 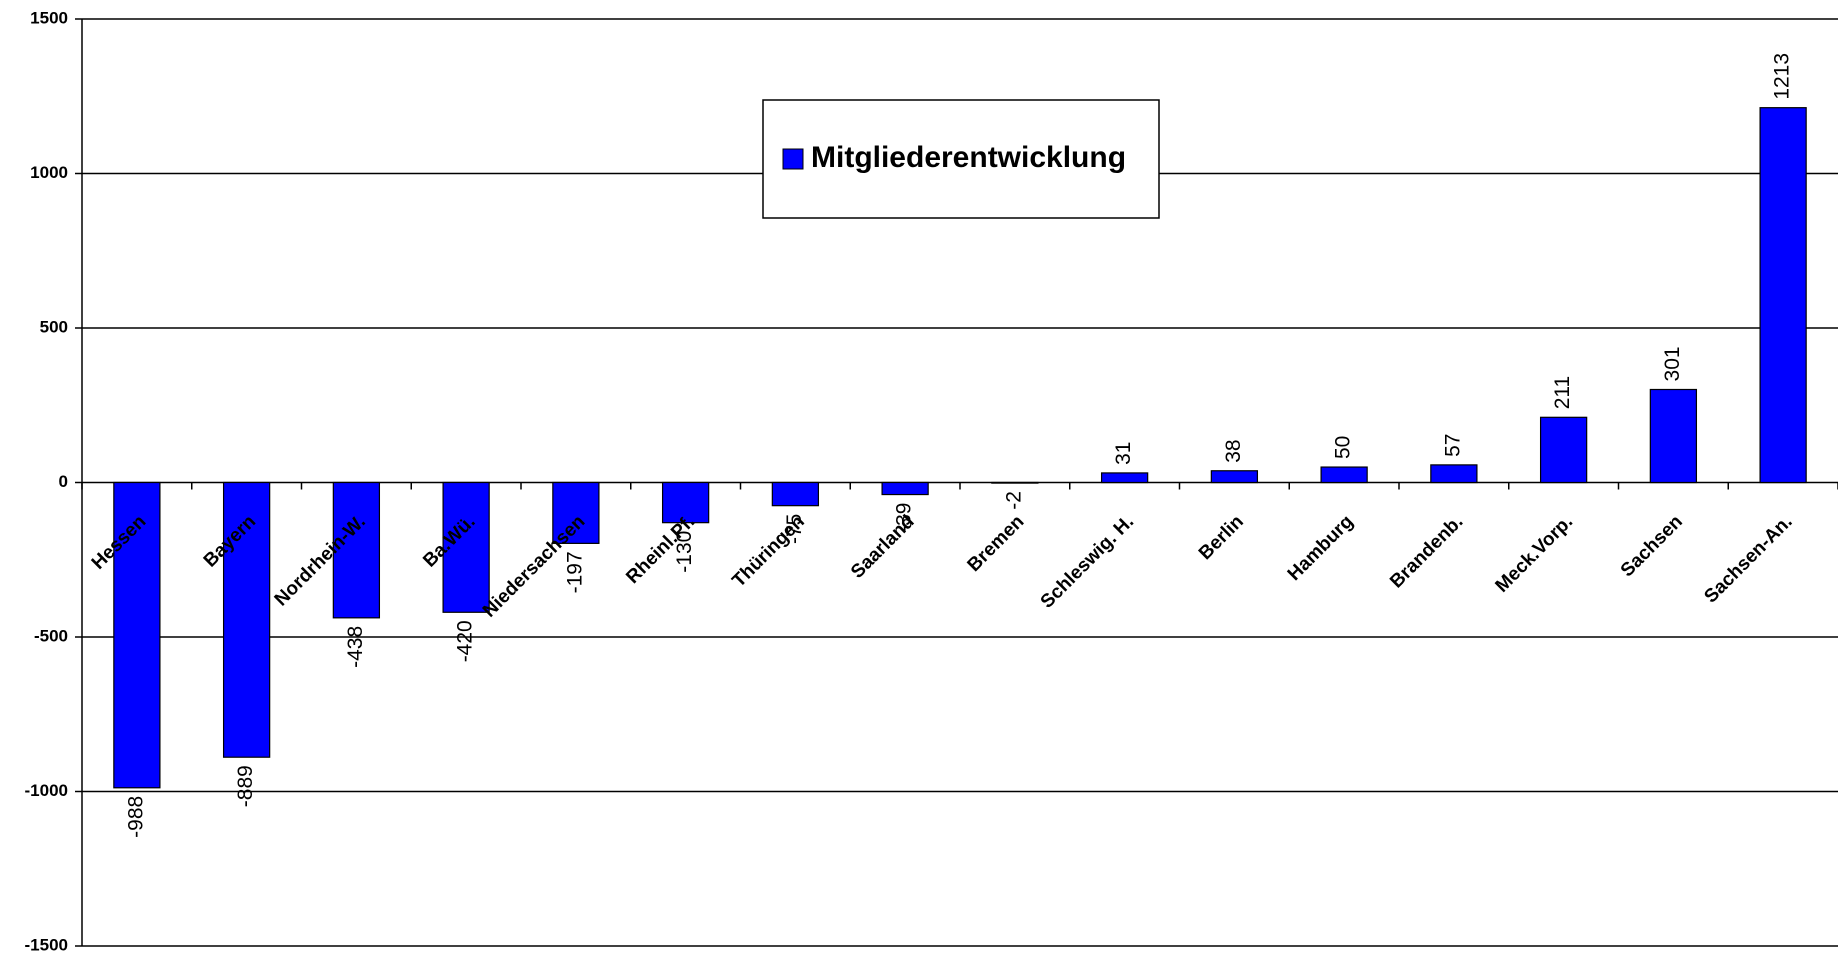 I want to click on data-label: -39, so click(x=904, y=518).